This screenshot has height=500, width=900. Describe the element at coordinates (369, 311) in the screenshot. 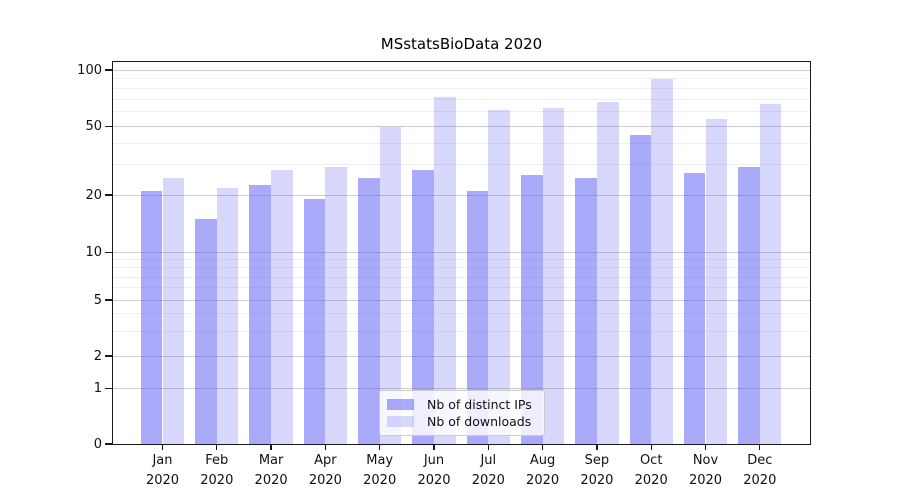

I see `bar-distinct-ips-may` at that location.